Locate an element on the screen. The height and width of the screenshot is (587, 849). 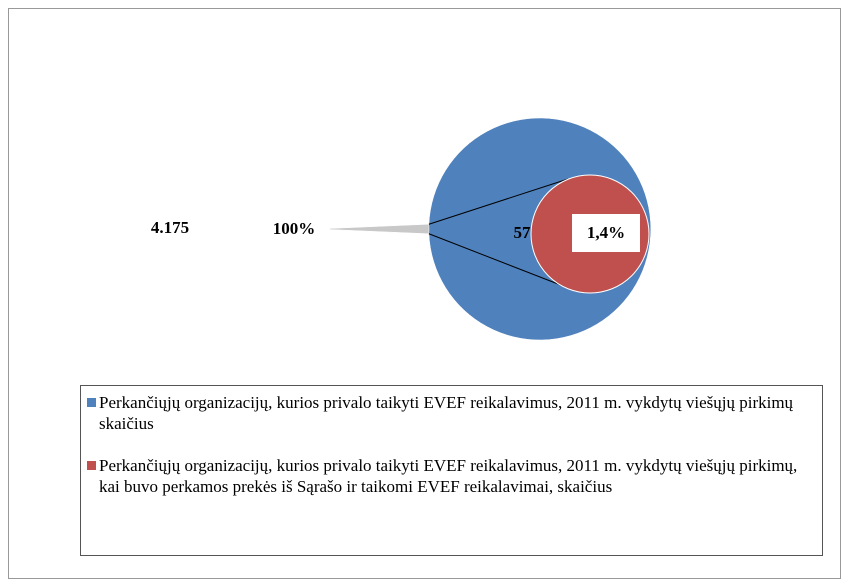
data-label: 57 is located at coordinates (523, 232).